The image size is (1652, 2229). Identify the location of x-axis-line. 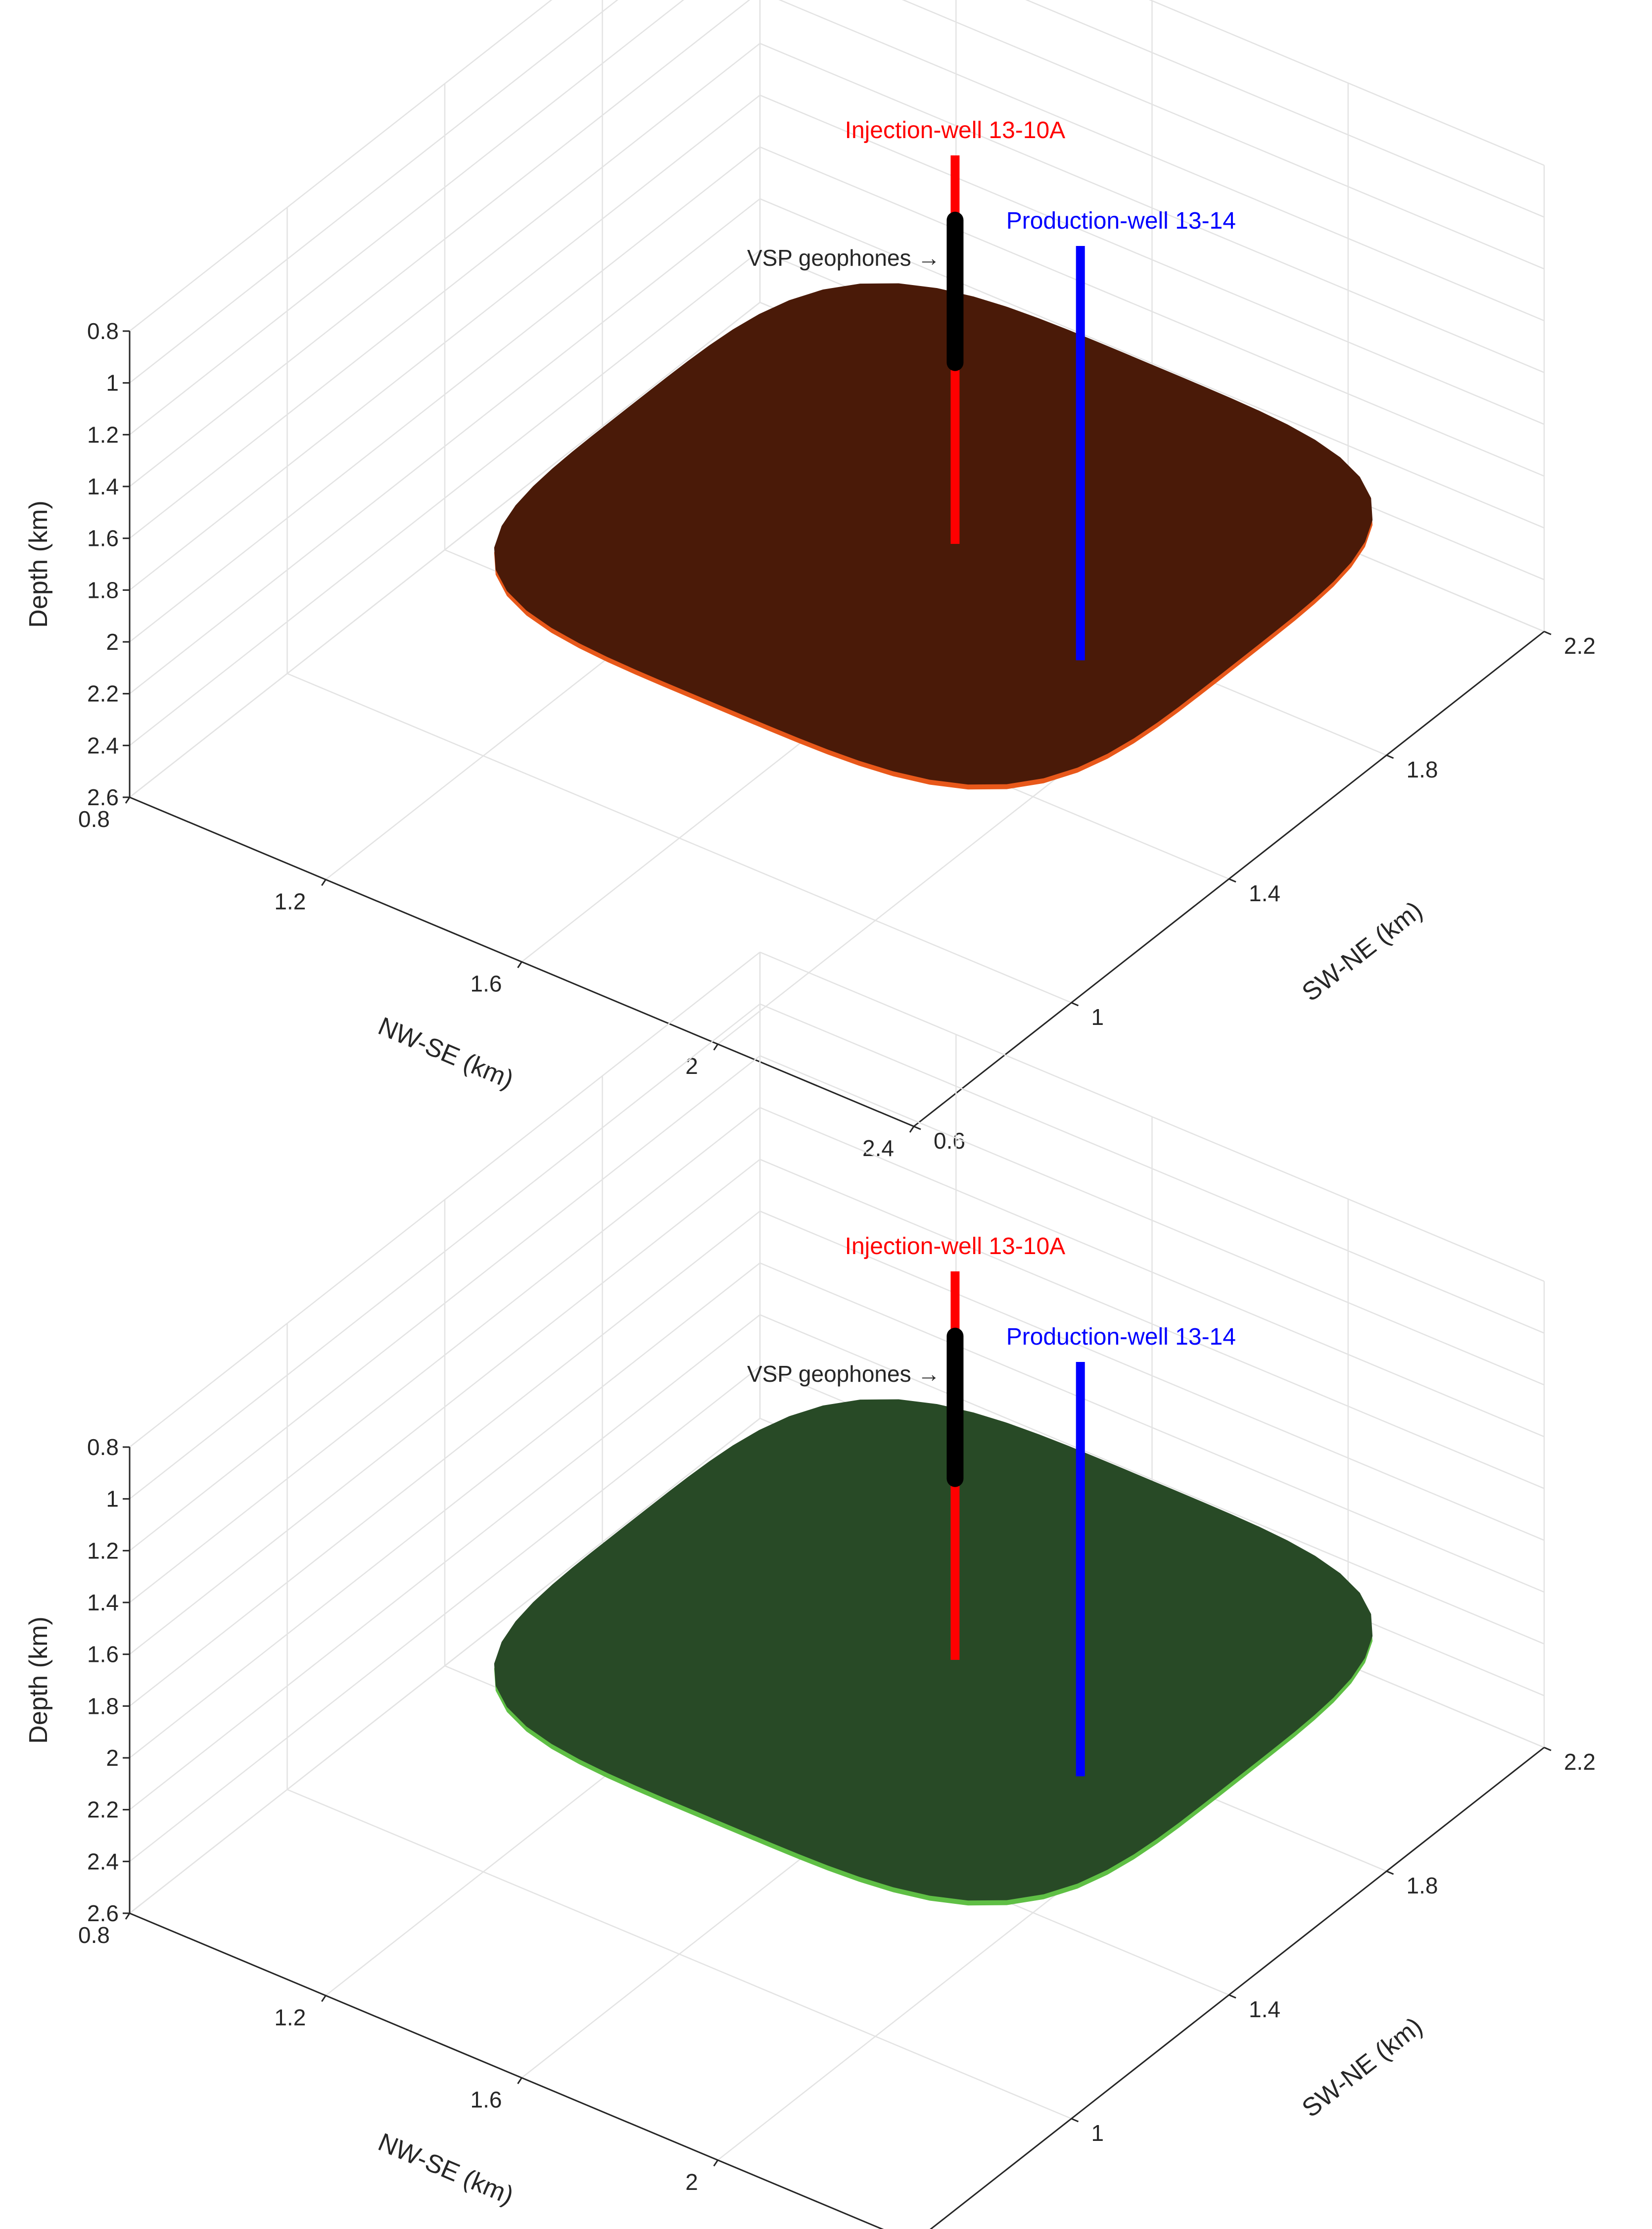
(507, 2070).